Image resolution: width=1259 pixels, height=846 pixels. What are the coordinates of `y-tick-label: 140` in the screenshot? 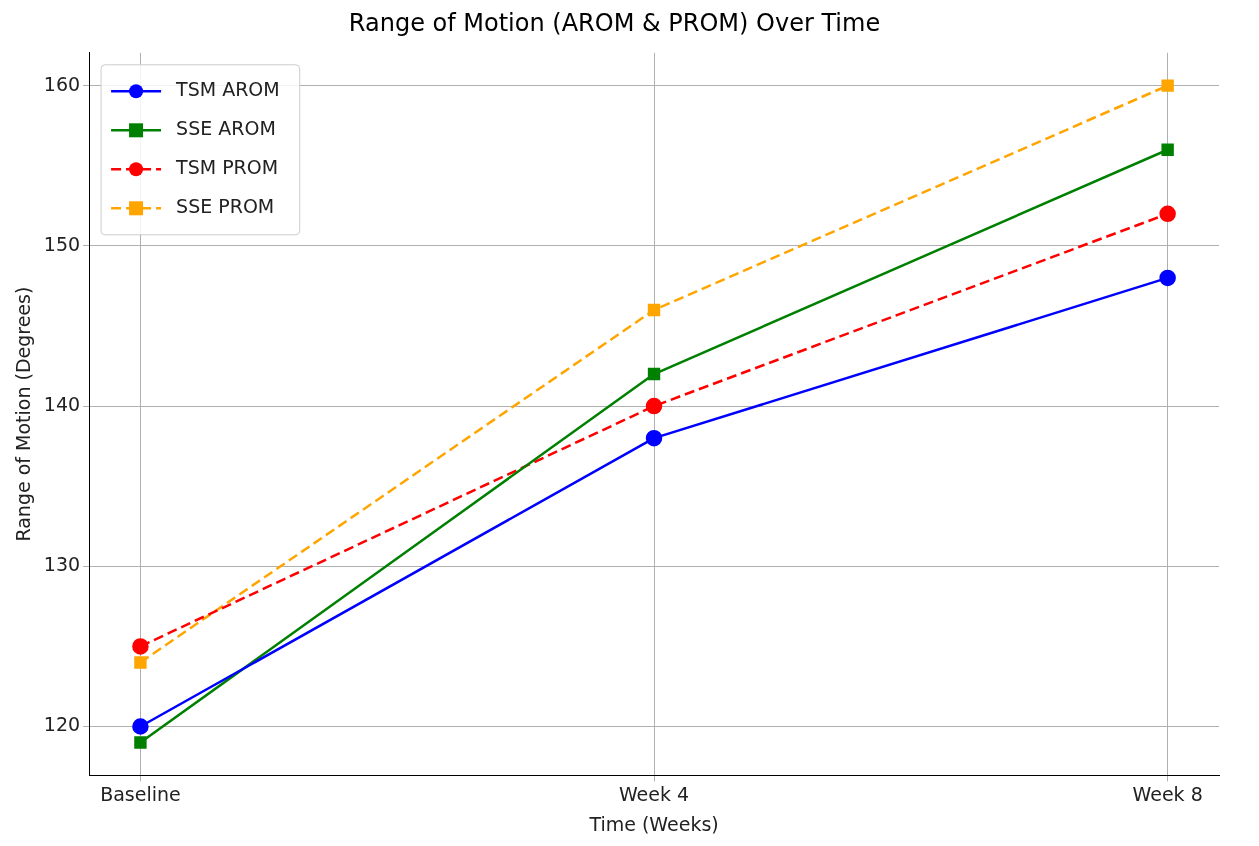 It's located at (62, 404).